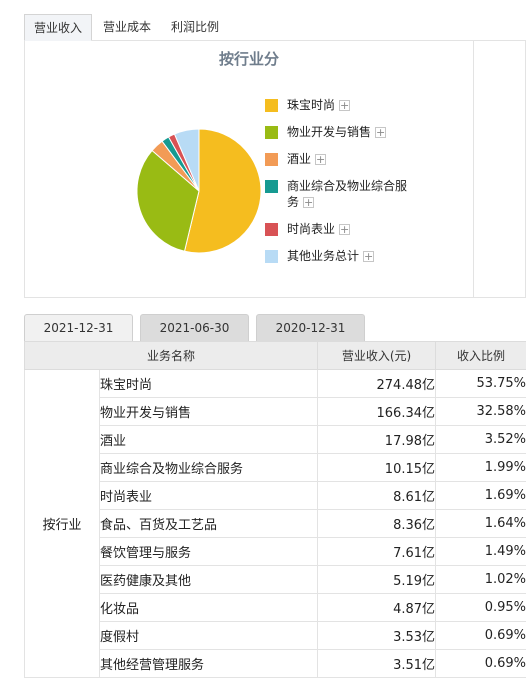  What do you see at coordinates (194, 327) in the screenshot?
I see `date-tab-2021-06-30: 2021-06-30` at bounding box center [194, 327].